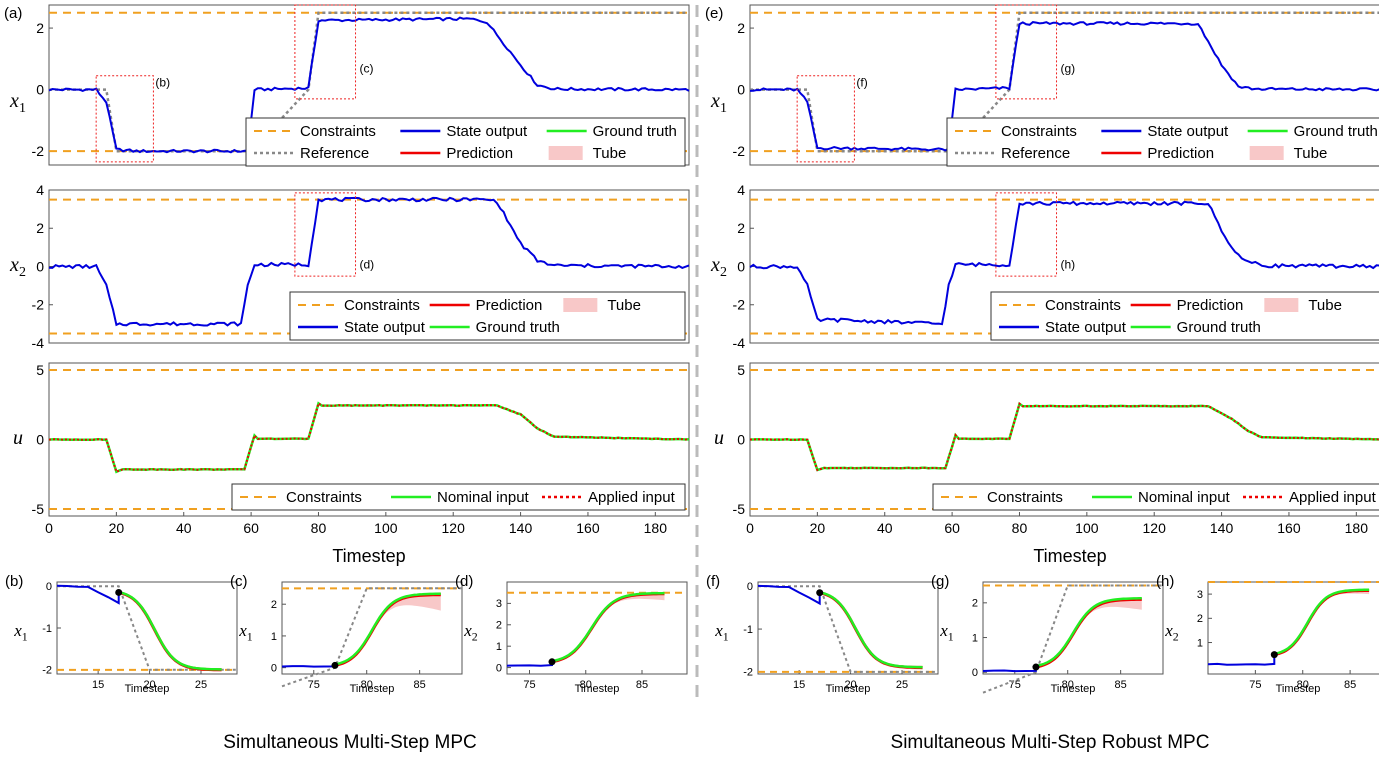  What do you see at coordinates (483, 497) in the screenshot?
I see `u-legend-label: Nominal input` at bounding box center [483, 497].